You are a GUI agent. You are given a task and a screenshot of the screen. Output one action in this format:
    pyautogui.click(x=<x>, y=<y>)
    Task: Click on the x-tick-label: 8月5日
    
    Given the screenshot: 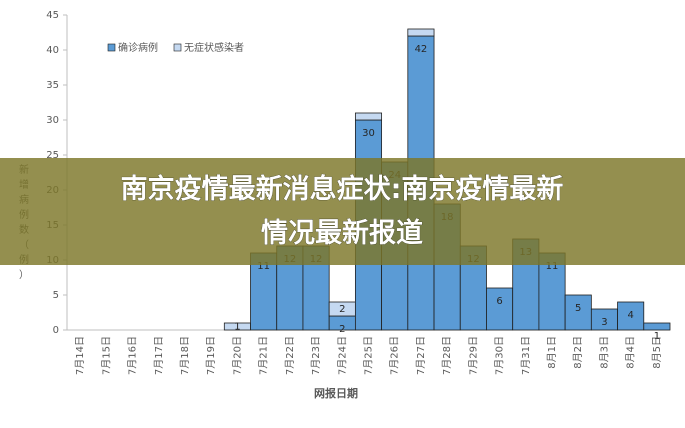 What is the action you would take?
    pyautogui.click(x=657, y=352)
    